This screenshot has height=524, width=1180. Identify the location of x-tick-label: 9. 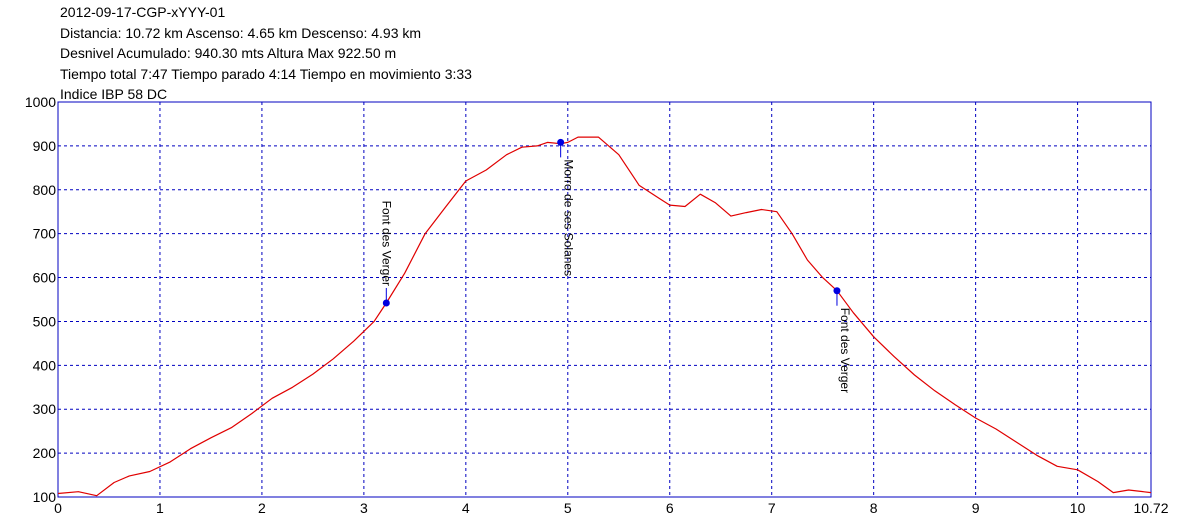
(976, 508).